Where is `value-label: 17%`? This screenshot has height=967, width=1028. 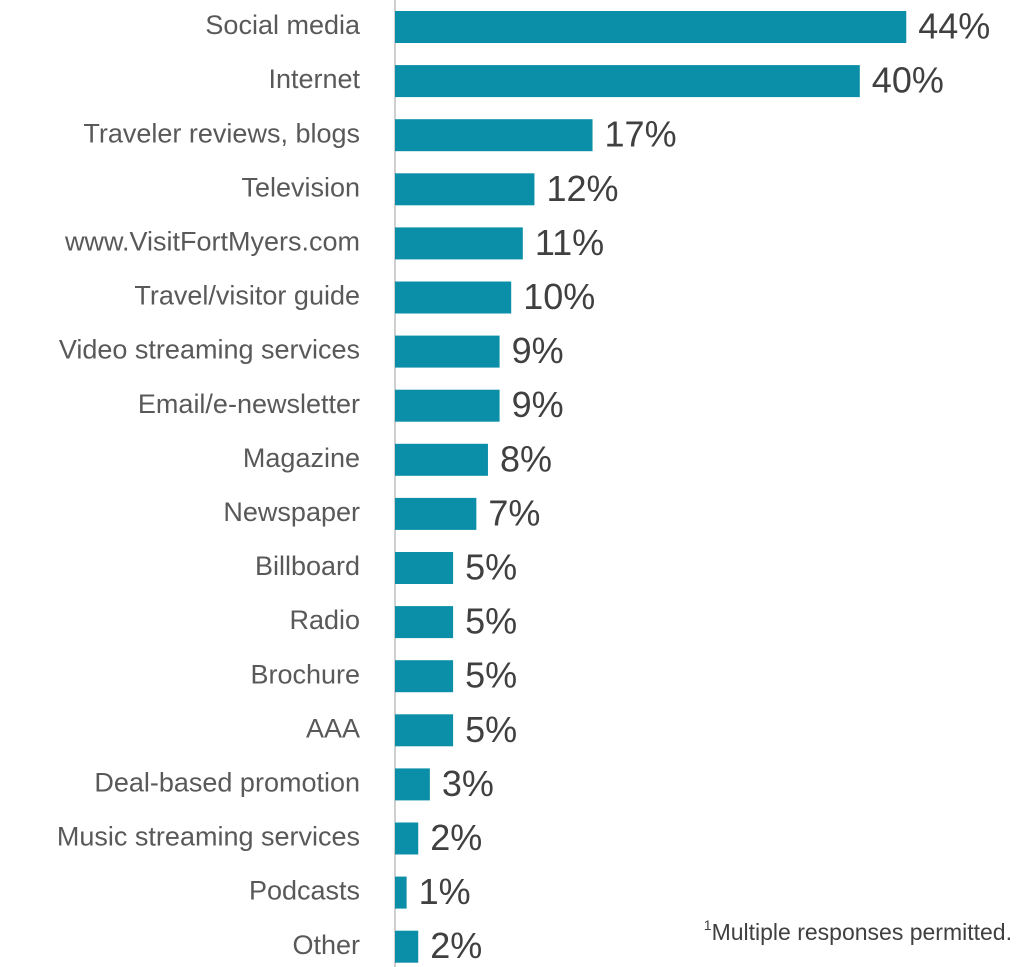 value-label: 17% is located at coordinates (641, 134).